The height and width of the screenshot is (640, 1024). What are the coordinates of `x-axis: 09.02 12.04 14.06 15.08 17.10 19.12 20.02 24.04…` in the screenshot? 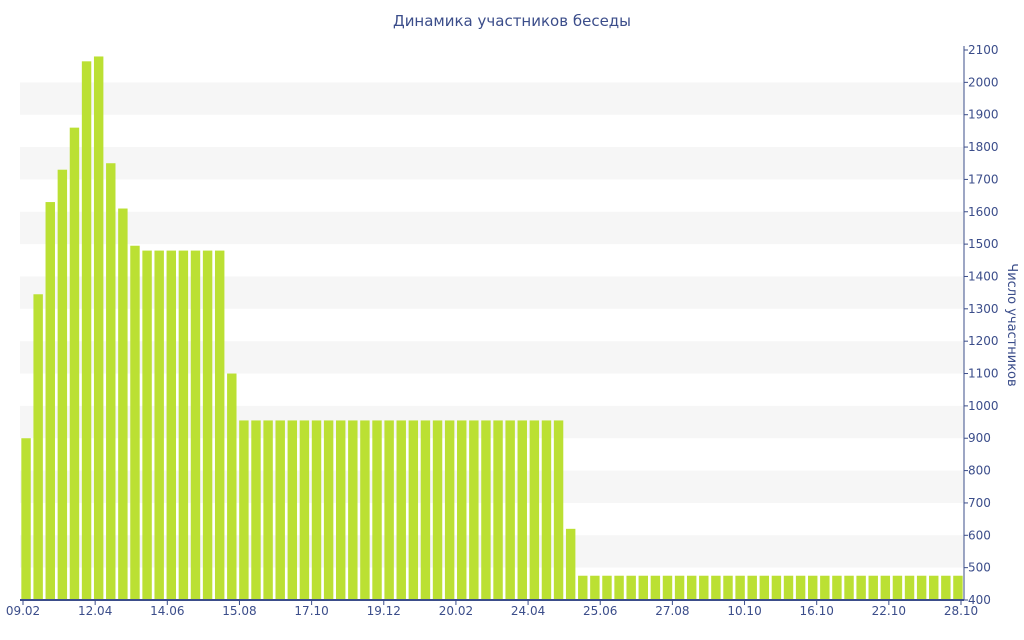 It's located at (492, 608).